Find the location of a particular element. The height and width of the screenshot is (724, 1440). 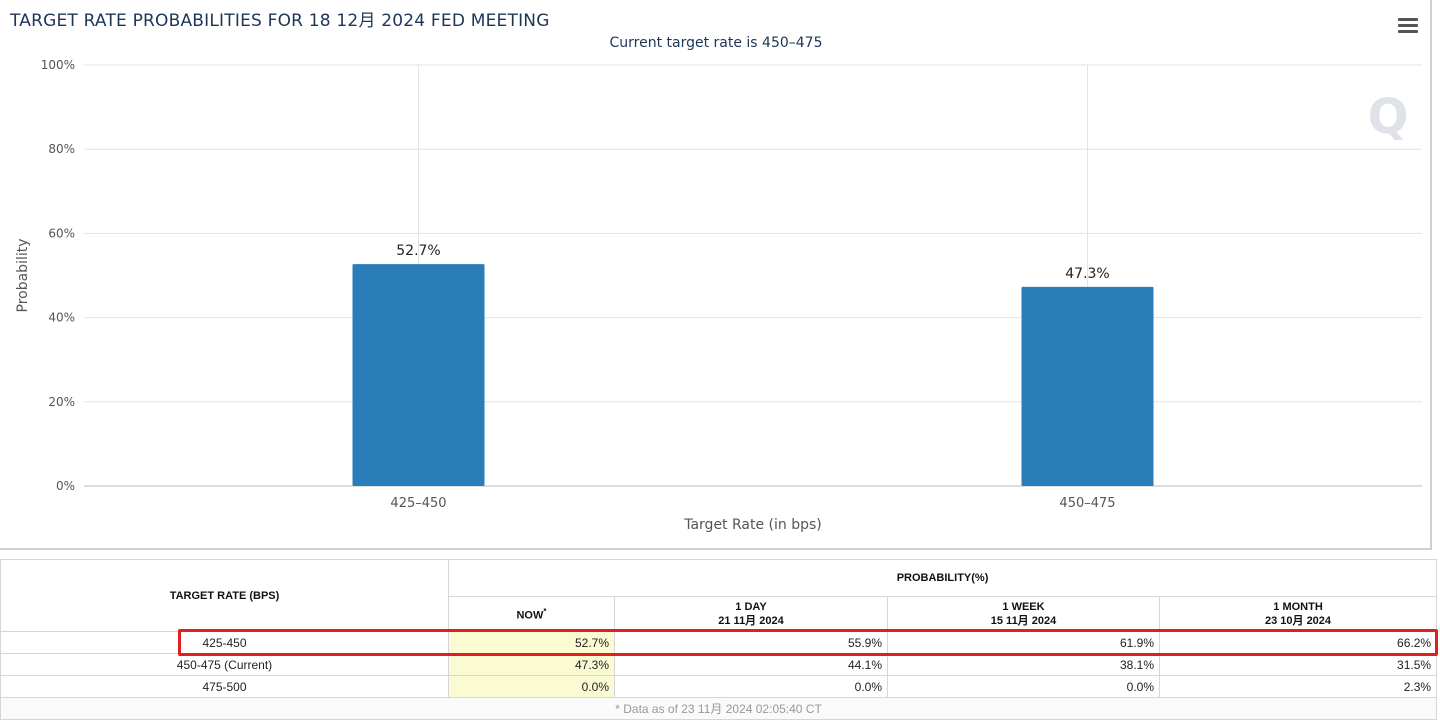

chart-subtitle: Current target rate is 450–475 is located at coordinates (716, 43).